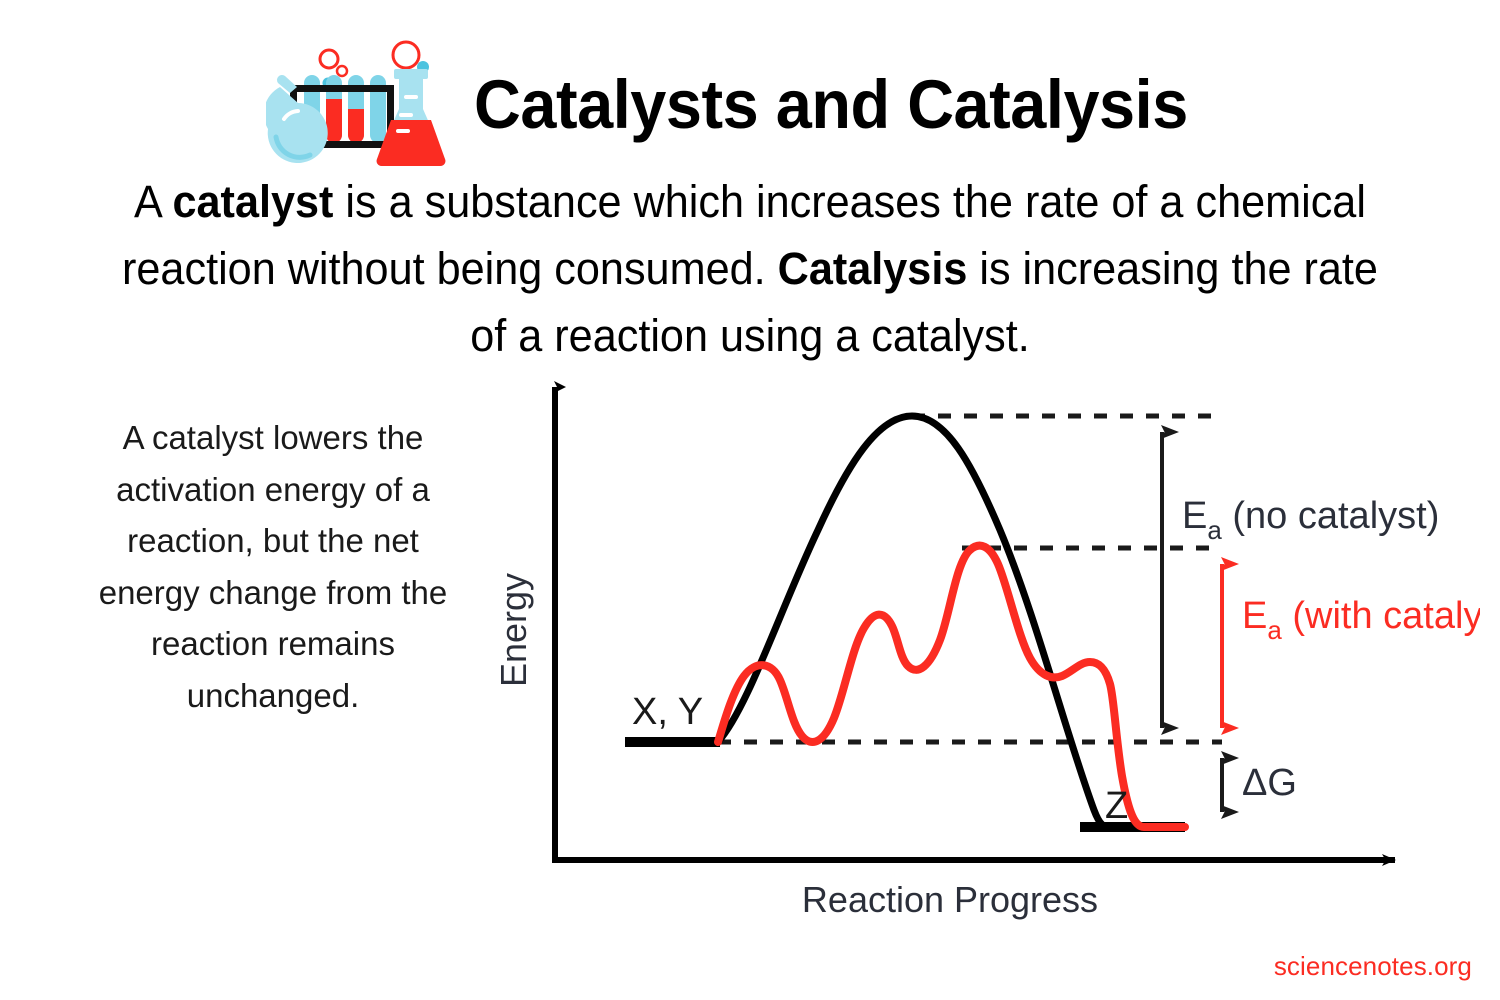  I want to click on uncatalyzed-pathway-curve, so click(914, 621).